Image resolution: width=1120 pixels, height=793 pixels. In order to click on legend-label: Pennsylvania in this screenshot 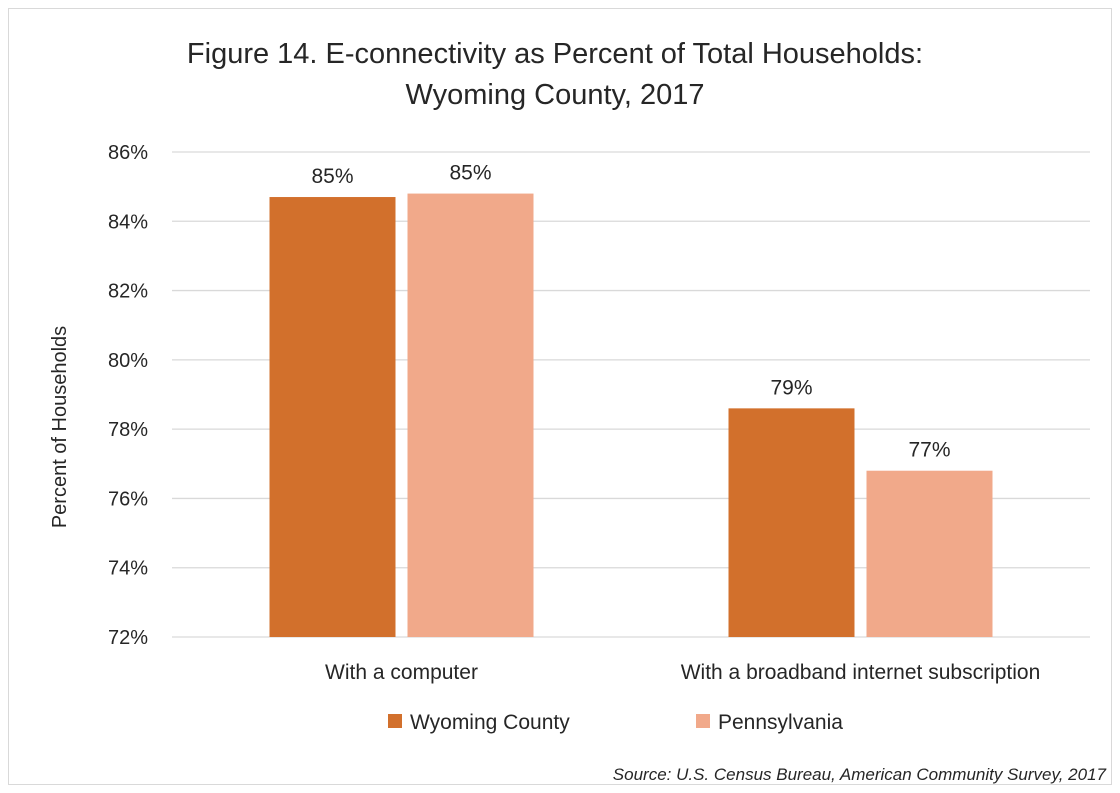, I will do `click(780, 722)`.